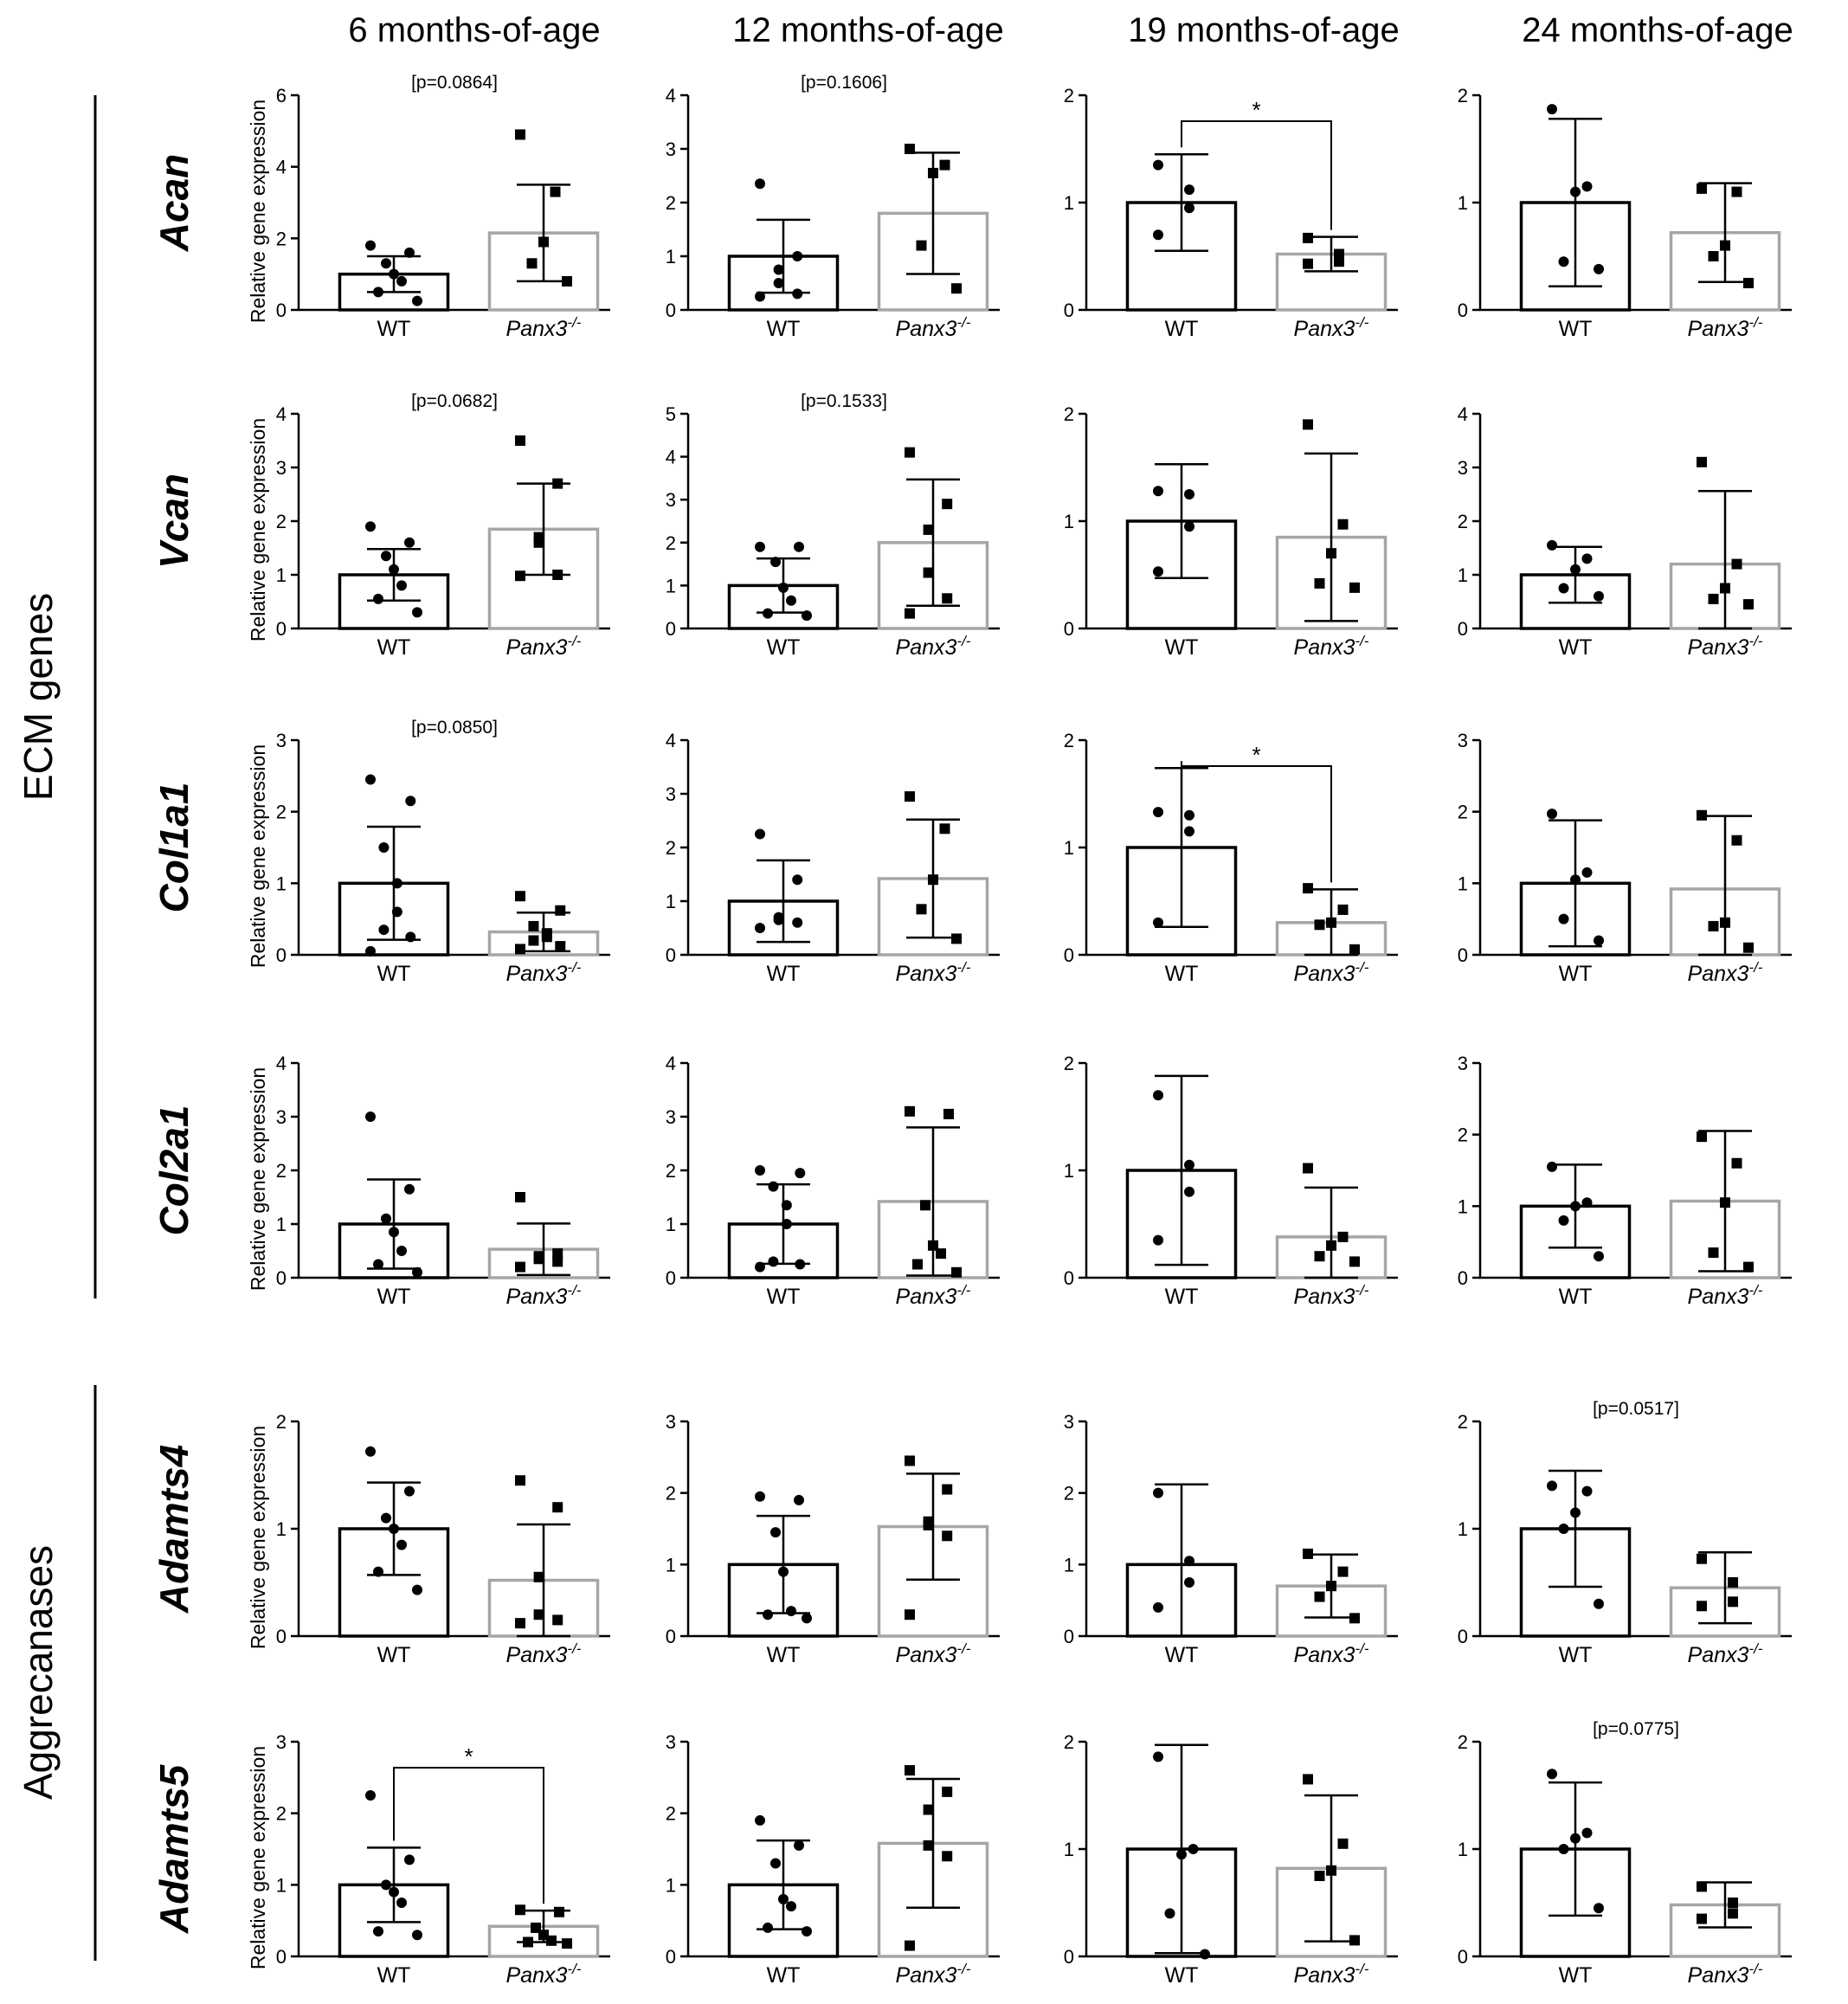 The width and height of the screenshot is (1848, 2004). I want to click on column-title-19-months: 19 months-of-age, so click(1264, 30).